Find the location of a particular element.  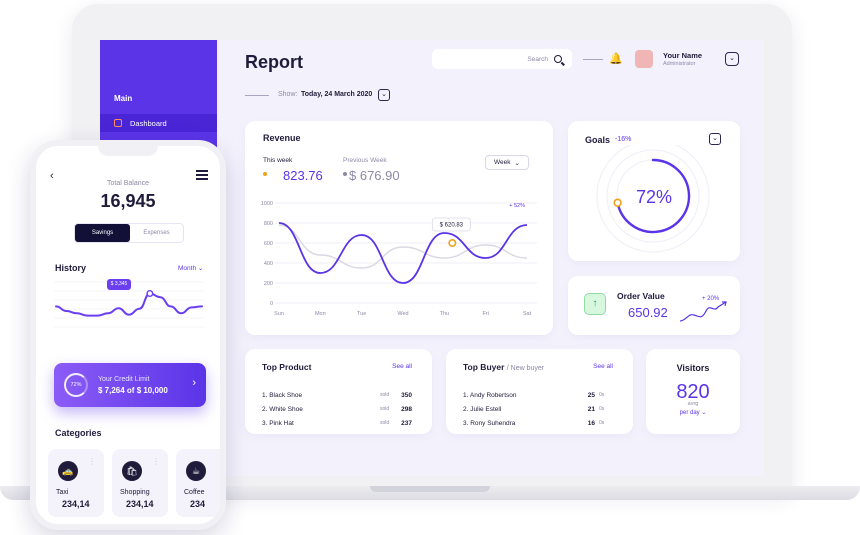

category-card-taxi: 🚕 ⋮ Taxi 234,14 is located at coordinates (76, 483).